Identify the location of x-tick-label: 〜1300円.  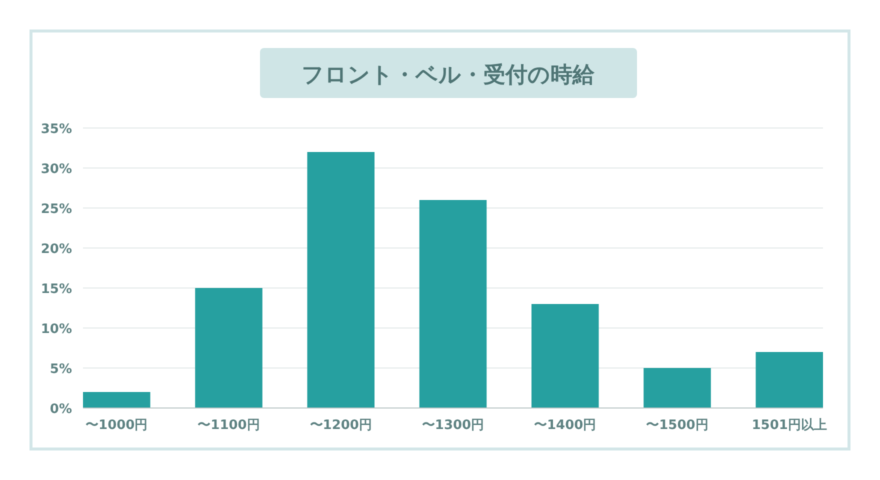
(453, 425).